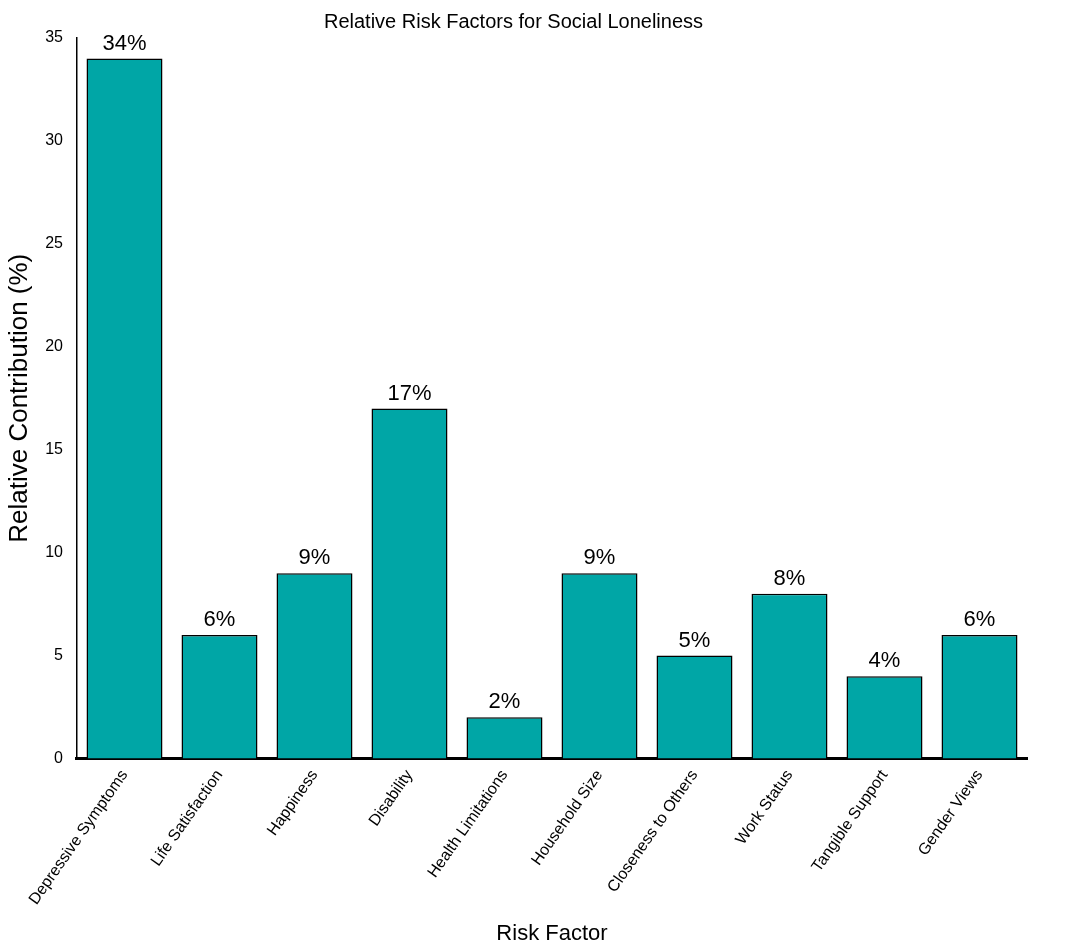 The width and height of the screenshot is (1082, 951). I want to click on y-tick-label: 15, so click(54, 449).